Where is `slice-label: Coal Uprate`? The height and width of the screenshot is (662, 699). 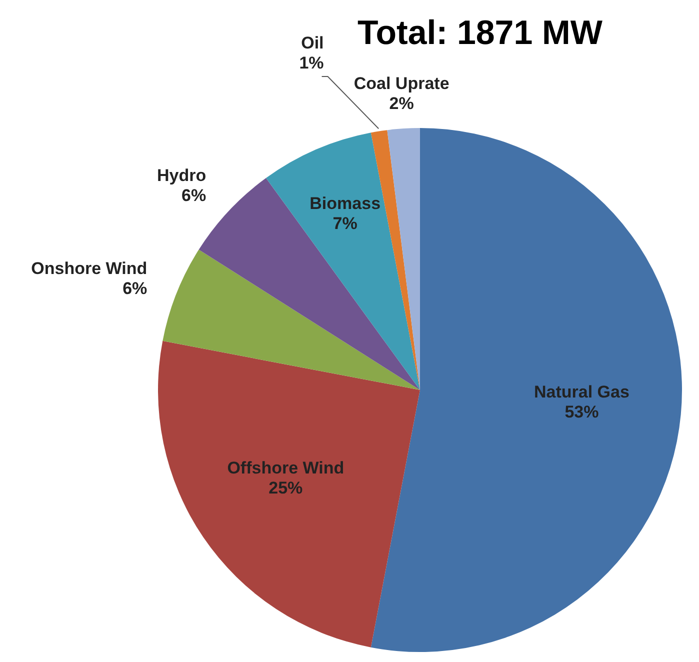 slice-label: Coal Uprate is located at coordinates (402, 84).